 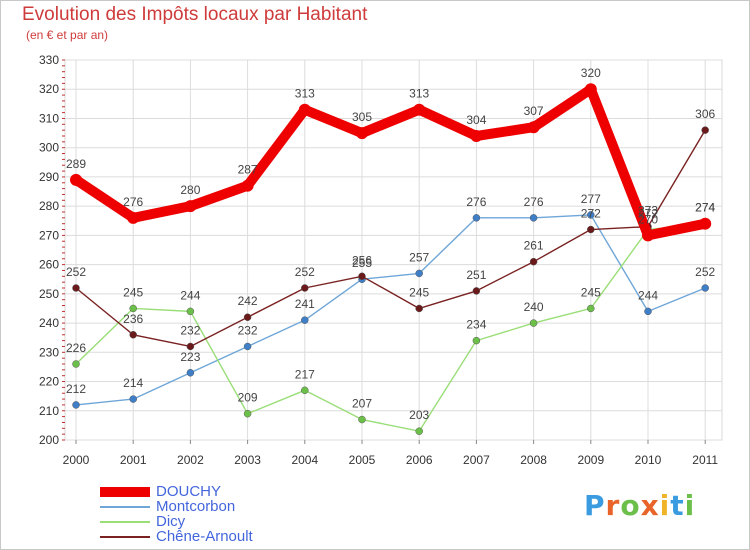 What do you see at coordinates (49, 206) in the screenshot?
I see `y-tick-label: 280` at bounding box center [49, 206].